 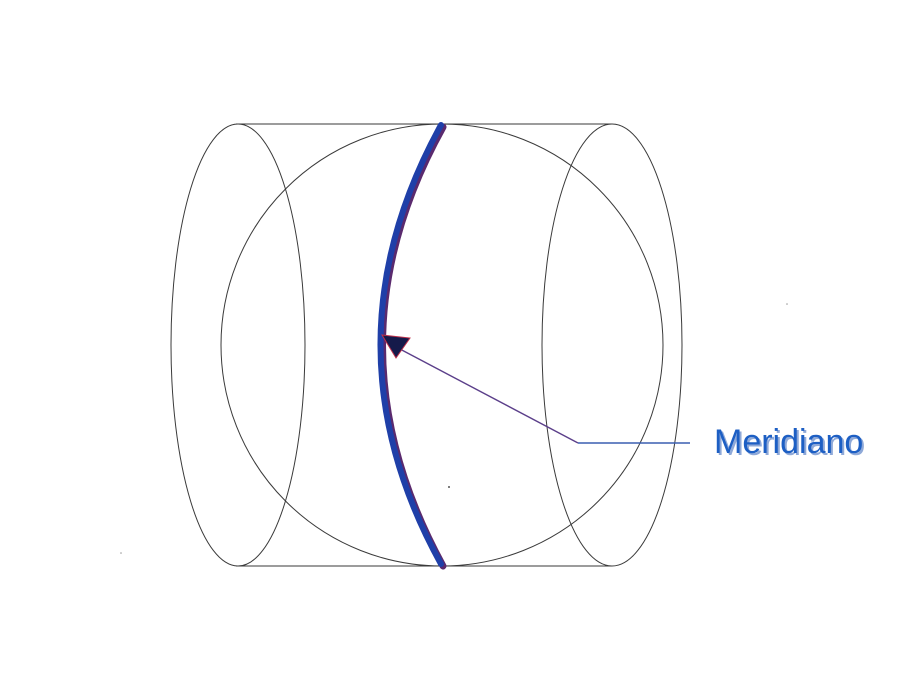 I want to click on cylinder-left-ellipse, so click(x=238, y=345).